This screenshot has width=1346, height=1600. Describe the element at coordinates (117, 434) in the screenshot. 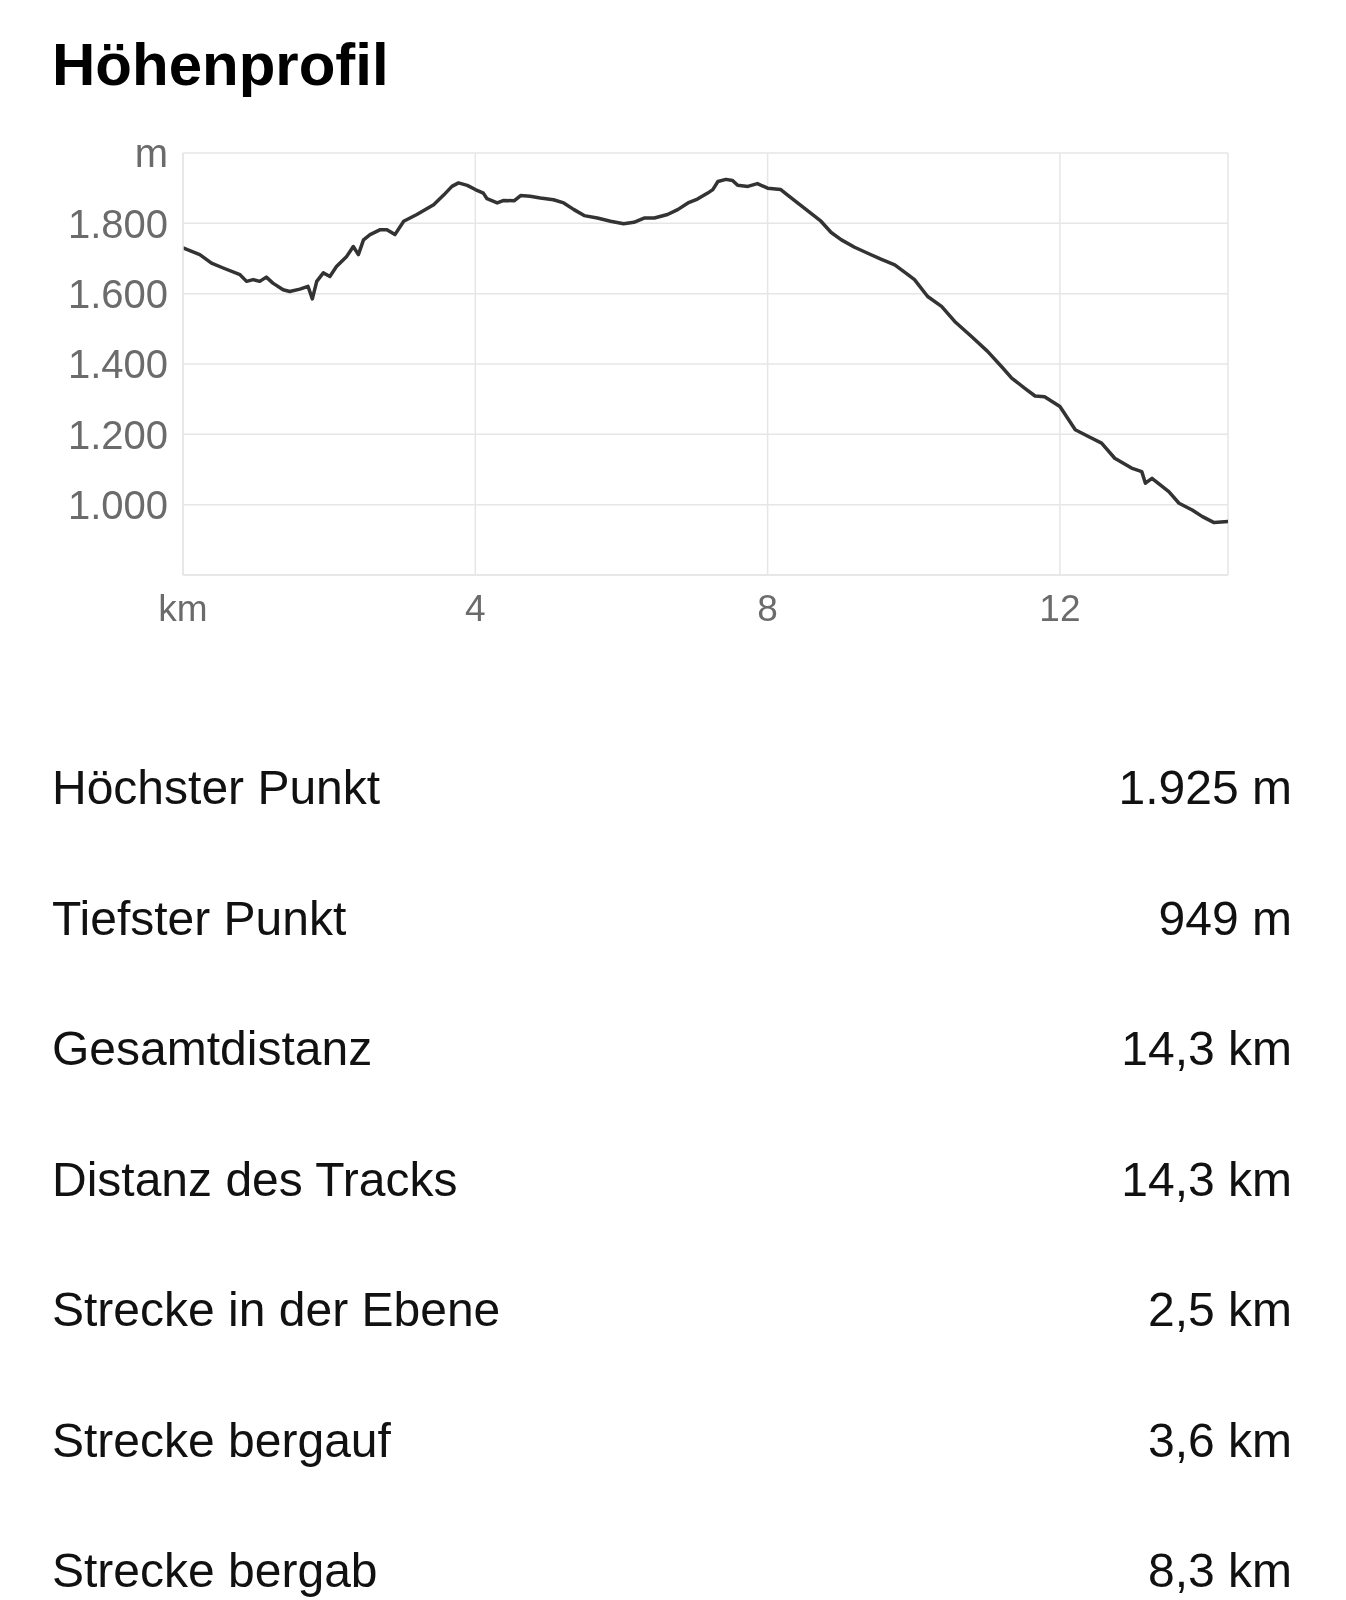

I see `y-tick-label: 1.200` at that location.